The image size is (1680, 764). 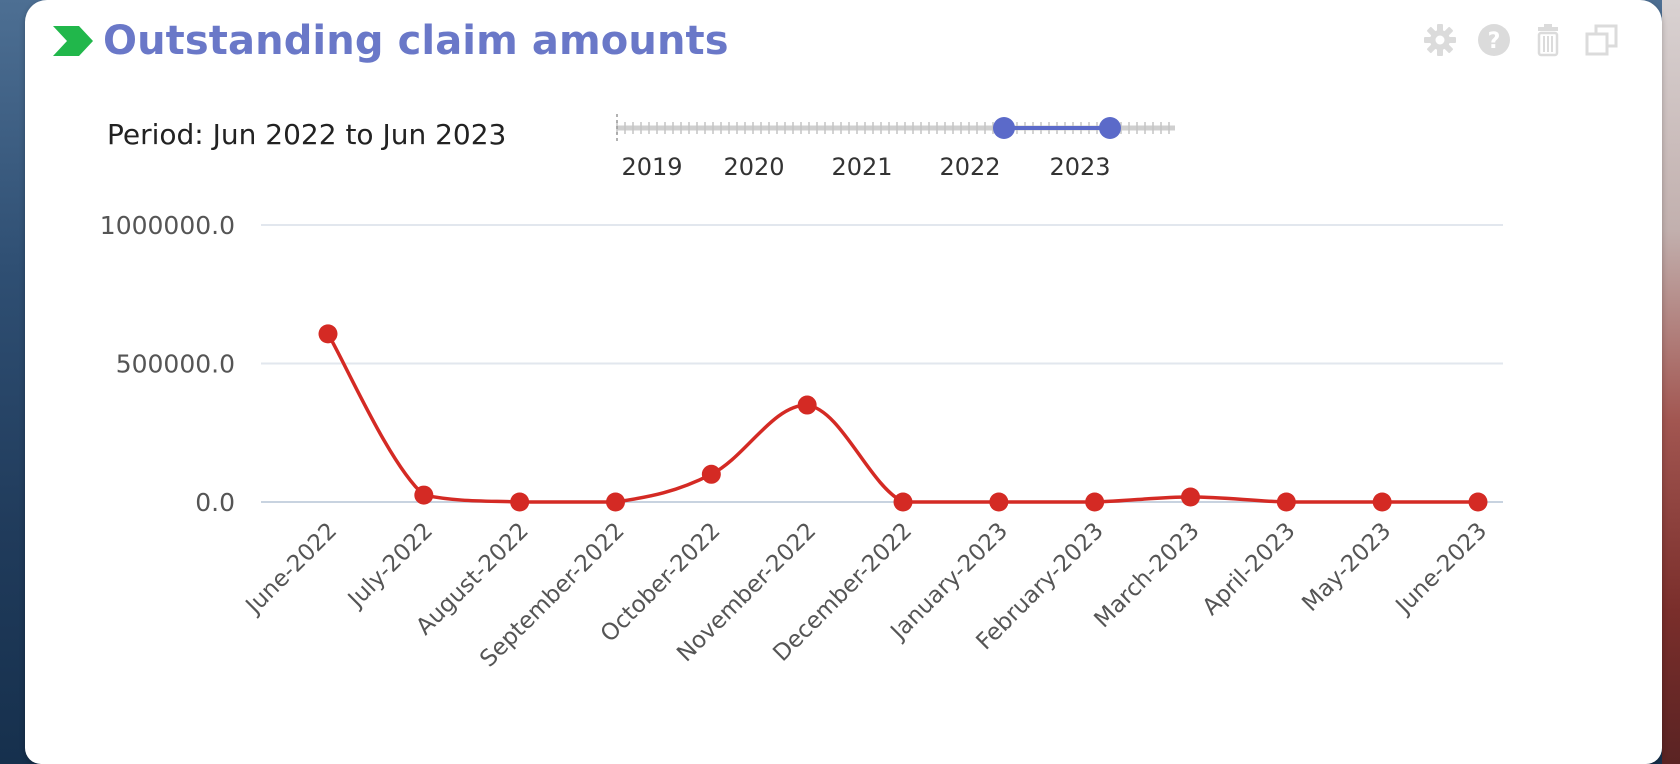 What do you see at coordinates (390, 566) in the screenshot?
I see `x-tick-label: July-2022` at bounding box center [390, 566].